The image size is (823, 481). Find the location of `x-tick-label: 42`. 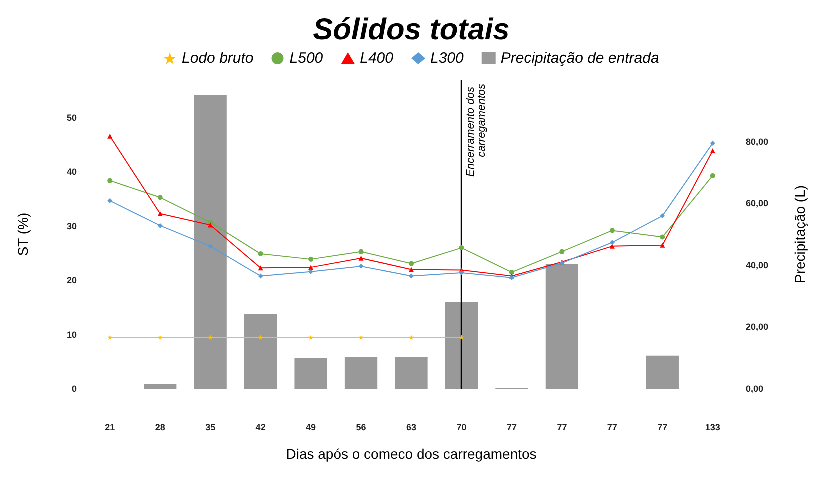

x-tick-label: 42 is located at coordinates (261, 427).